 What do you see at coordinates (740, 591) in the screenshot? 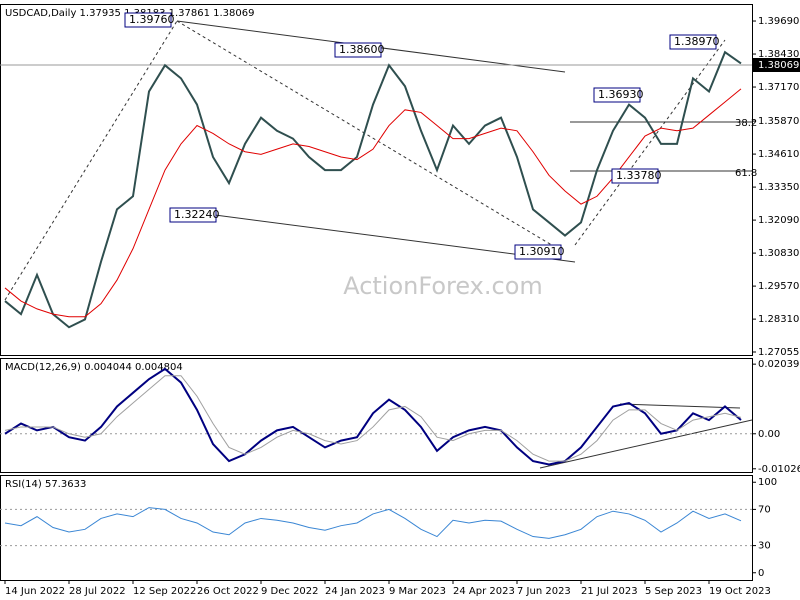
I see `x-tick-label: 19 Oct 2023` at bounding box center [740, 591].